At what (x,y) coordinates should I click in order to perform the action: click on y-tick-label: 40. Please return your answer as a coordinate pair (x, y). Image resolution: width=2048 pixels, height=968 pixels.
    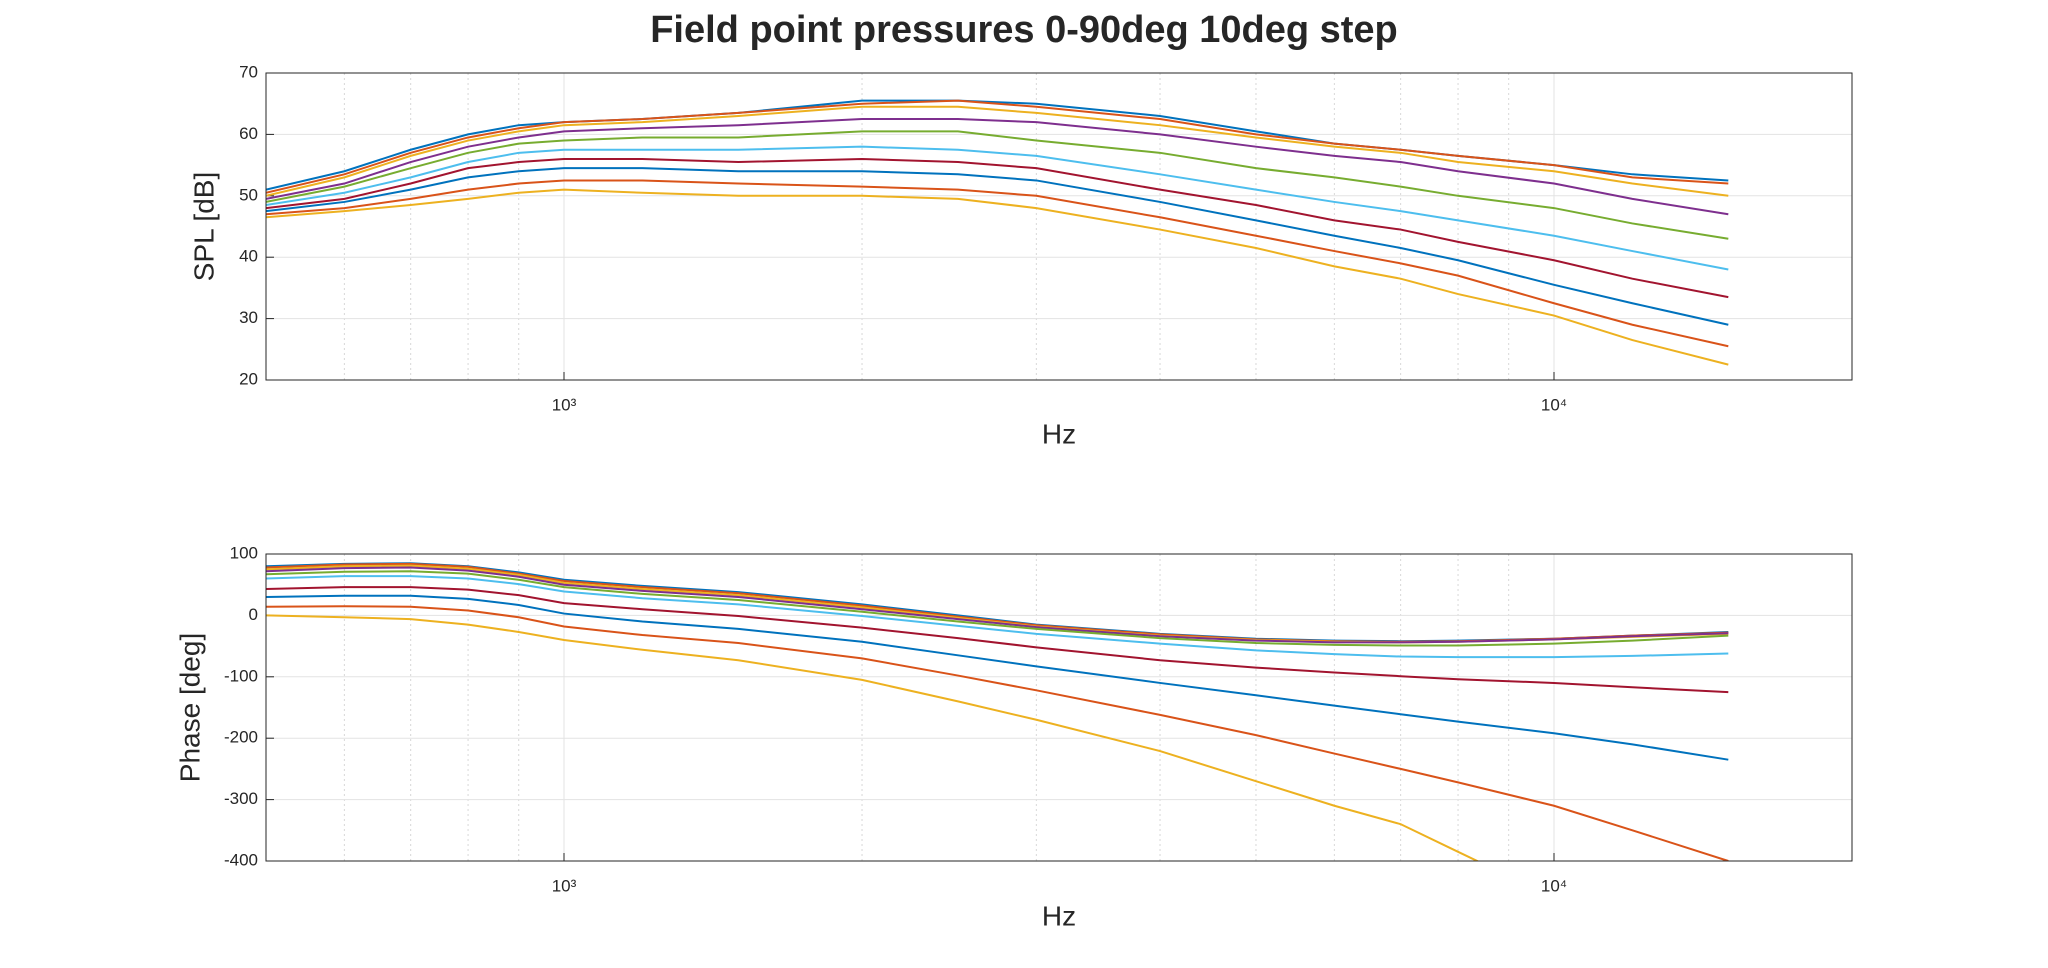
    Looking at the image, I should click on (248, 256).